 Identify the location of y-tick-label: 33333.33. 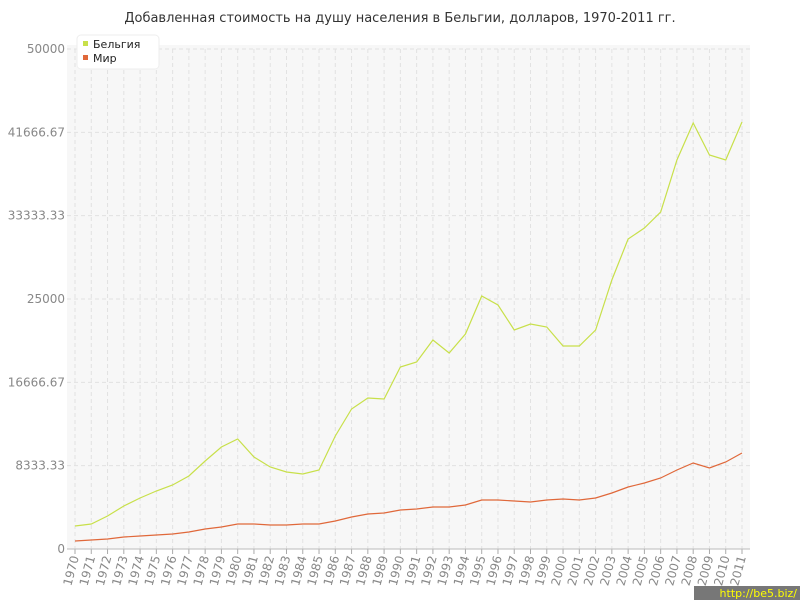
(36, 216).